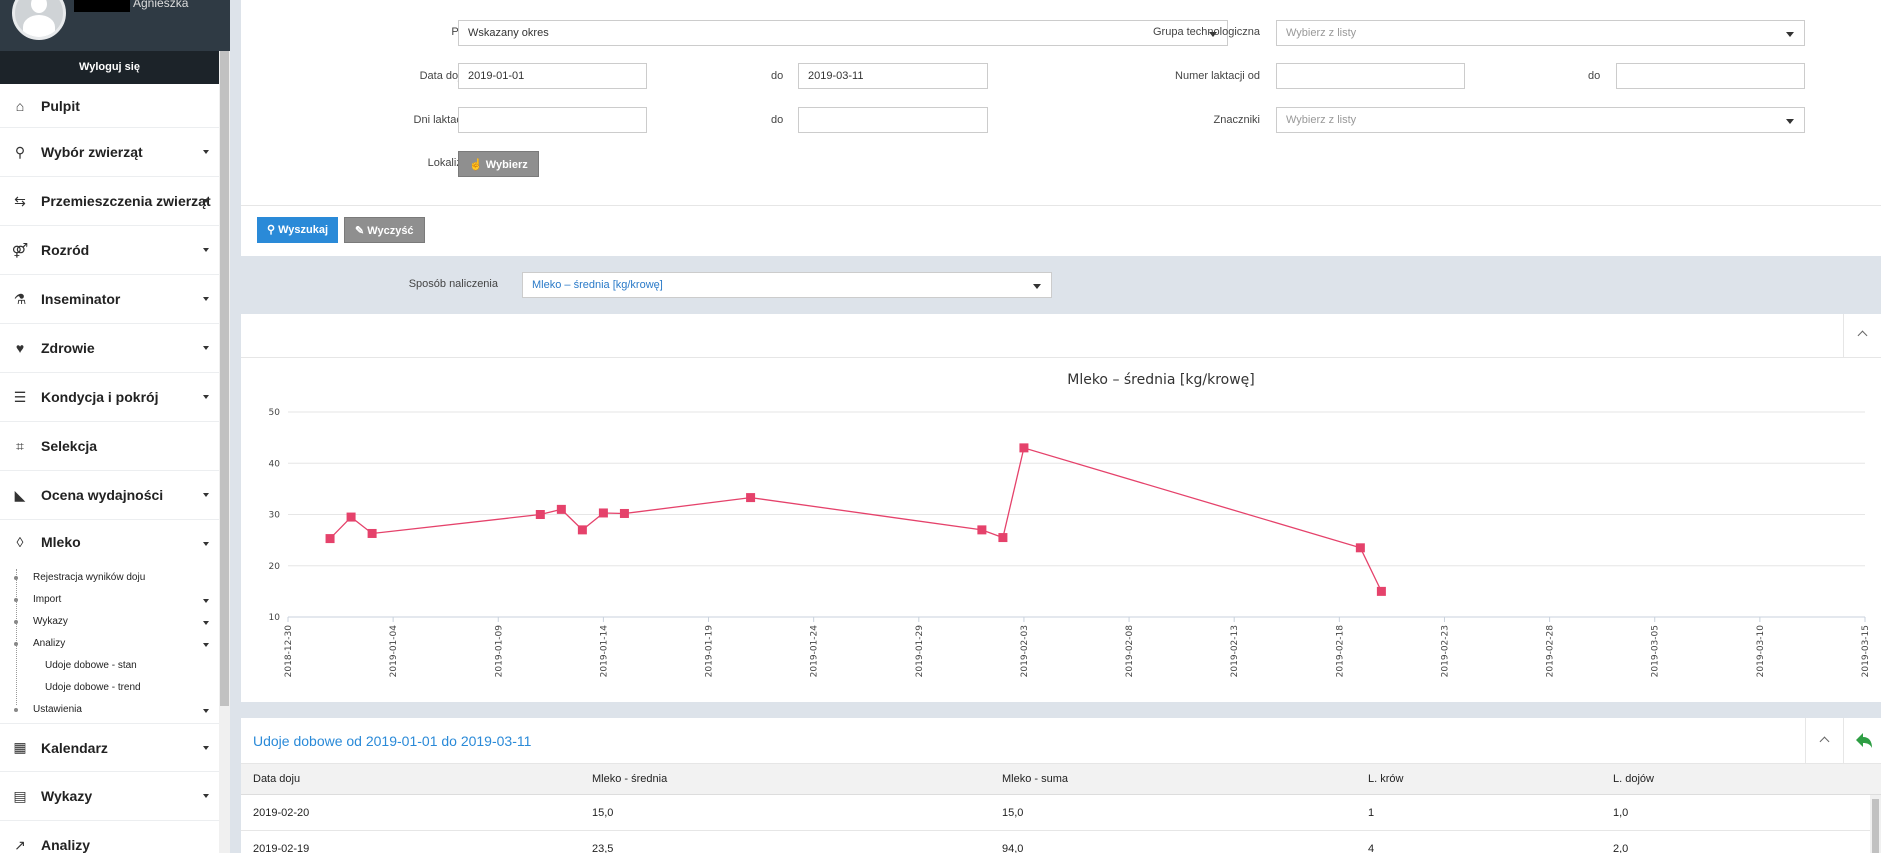  What do you see at coordinates (630, 779) in the screenshot?
I see `column-header: Mleko - średnia` at bounding box center [630, 779].